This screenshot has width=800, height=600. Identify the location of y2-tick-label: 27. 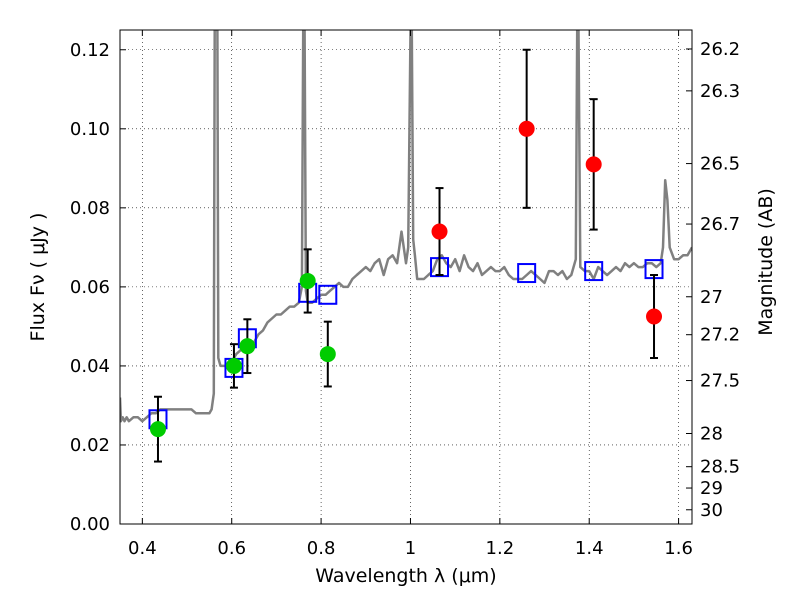
(711, 297).